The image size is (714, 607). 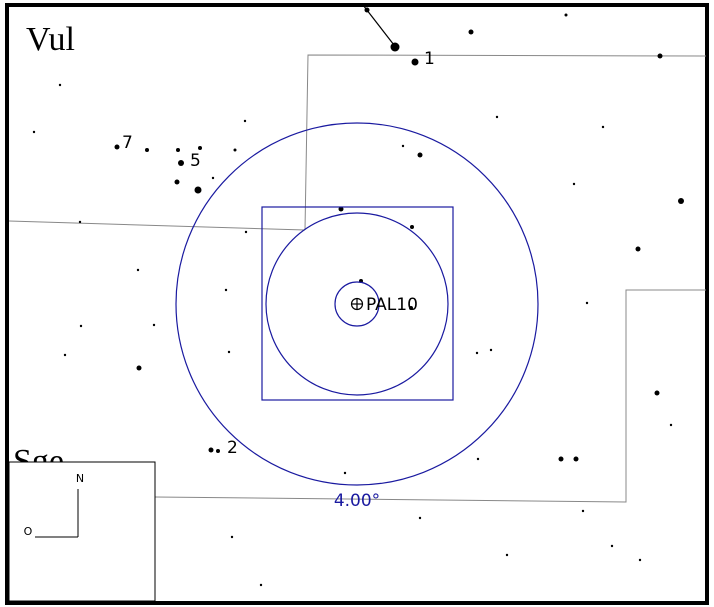 I want to click on compass-west: O, so click(x=28, y=531).